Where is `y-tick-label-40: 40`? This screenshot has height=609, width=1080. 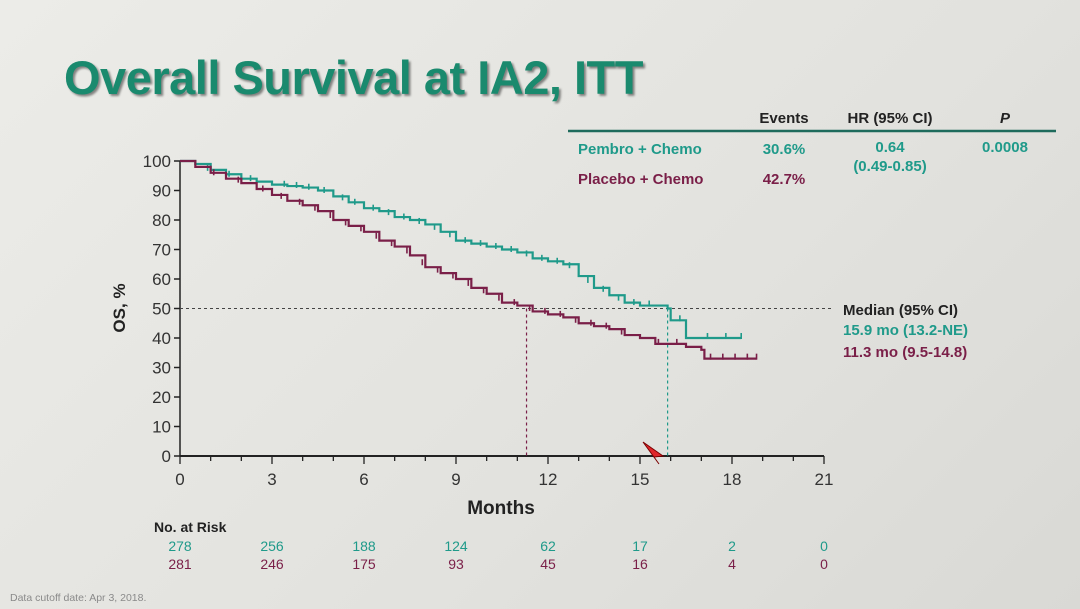
y-tick-label-40: 40 is located at coordinates (161, 338).